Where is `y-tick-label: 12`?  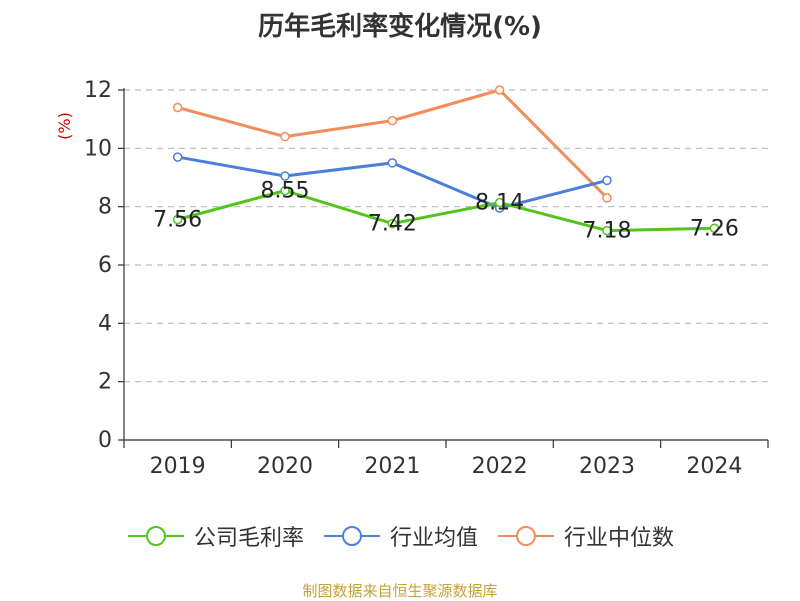 y-tick-label: 12 is located at coordinates (98, 90).